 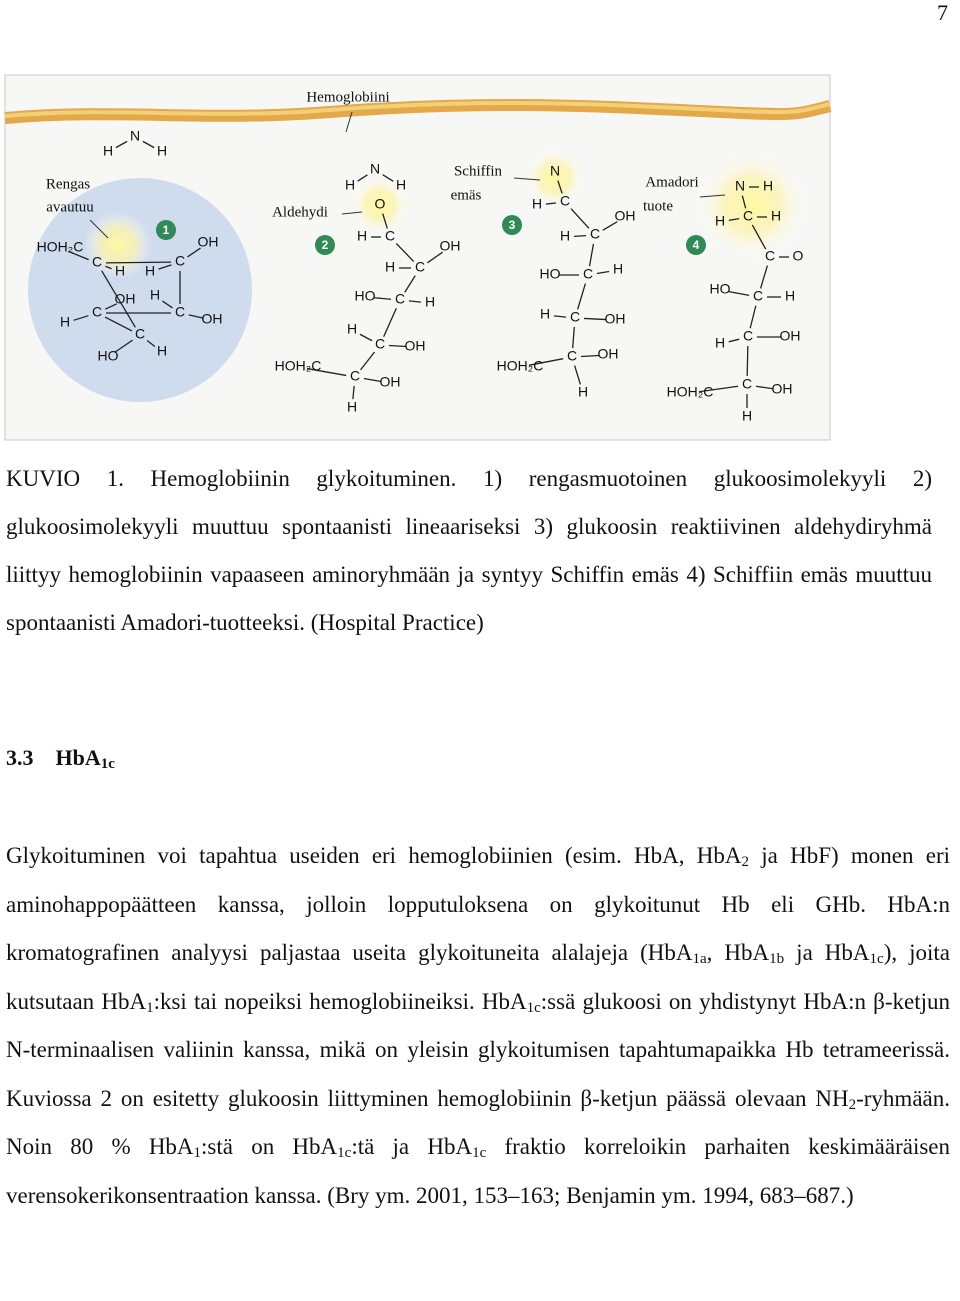 I want to click on atom-label: HOH₂C, so click(x=298, y=366).